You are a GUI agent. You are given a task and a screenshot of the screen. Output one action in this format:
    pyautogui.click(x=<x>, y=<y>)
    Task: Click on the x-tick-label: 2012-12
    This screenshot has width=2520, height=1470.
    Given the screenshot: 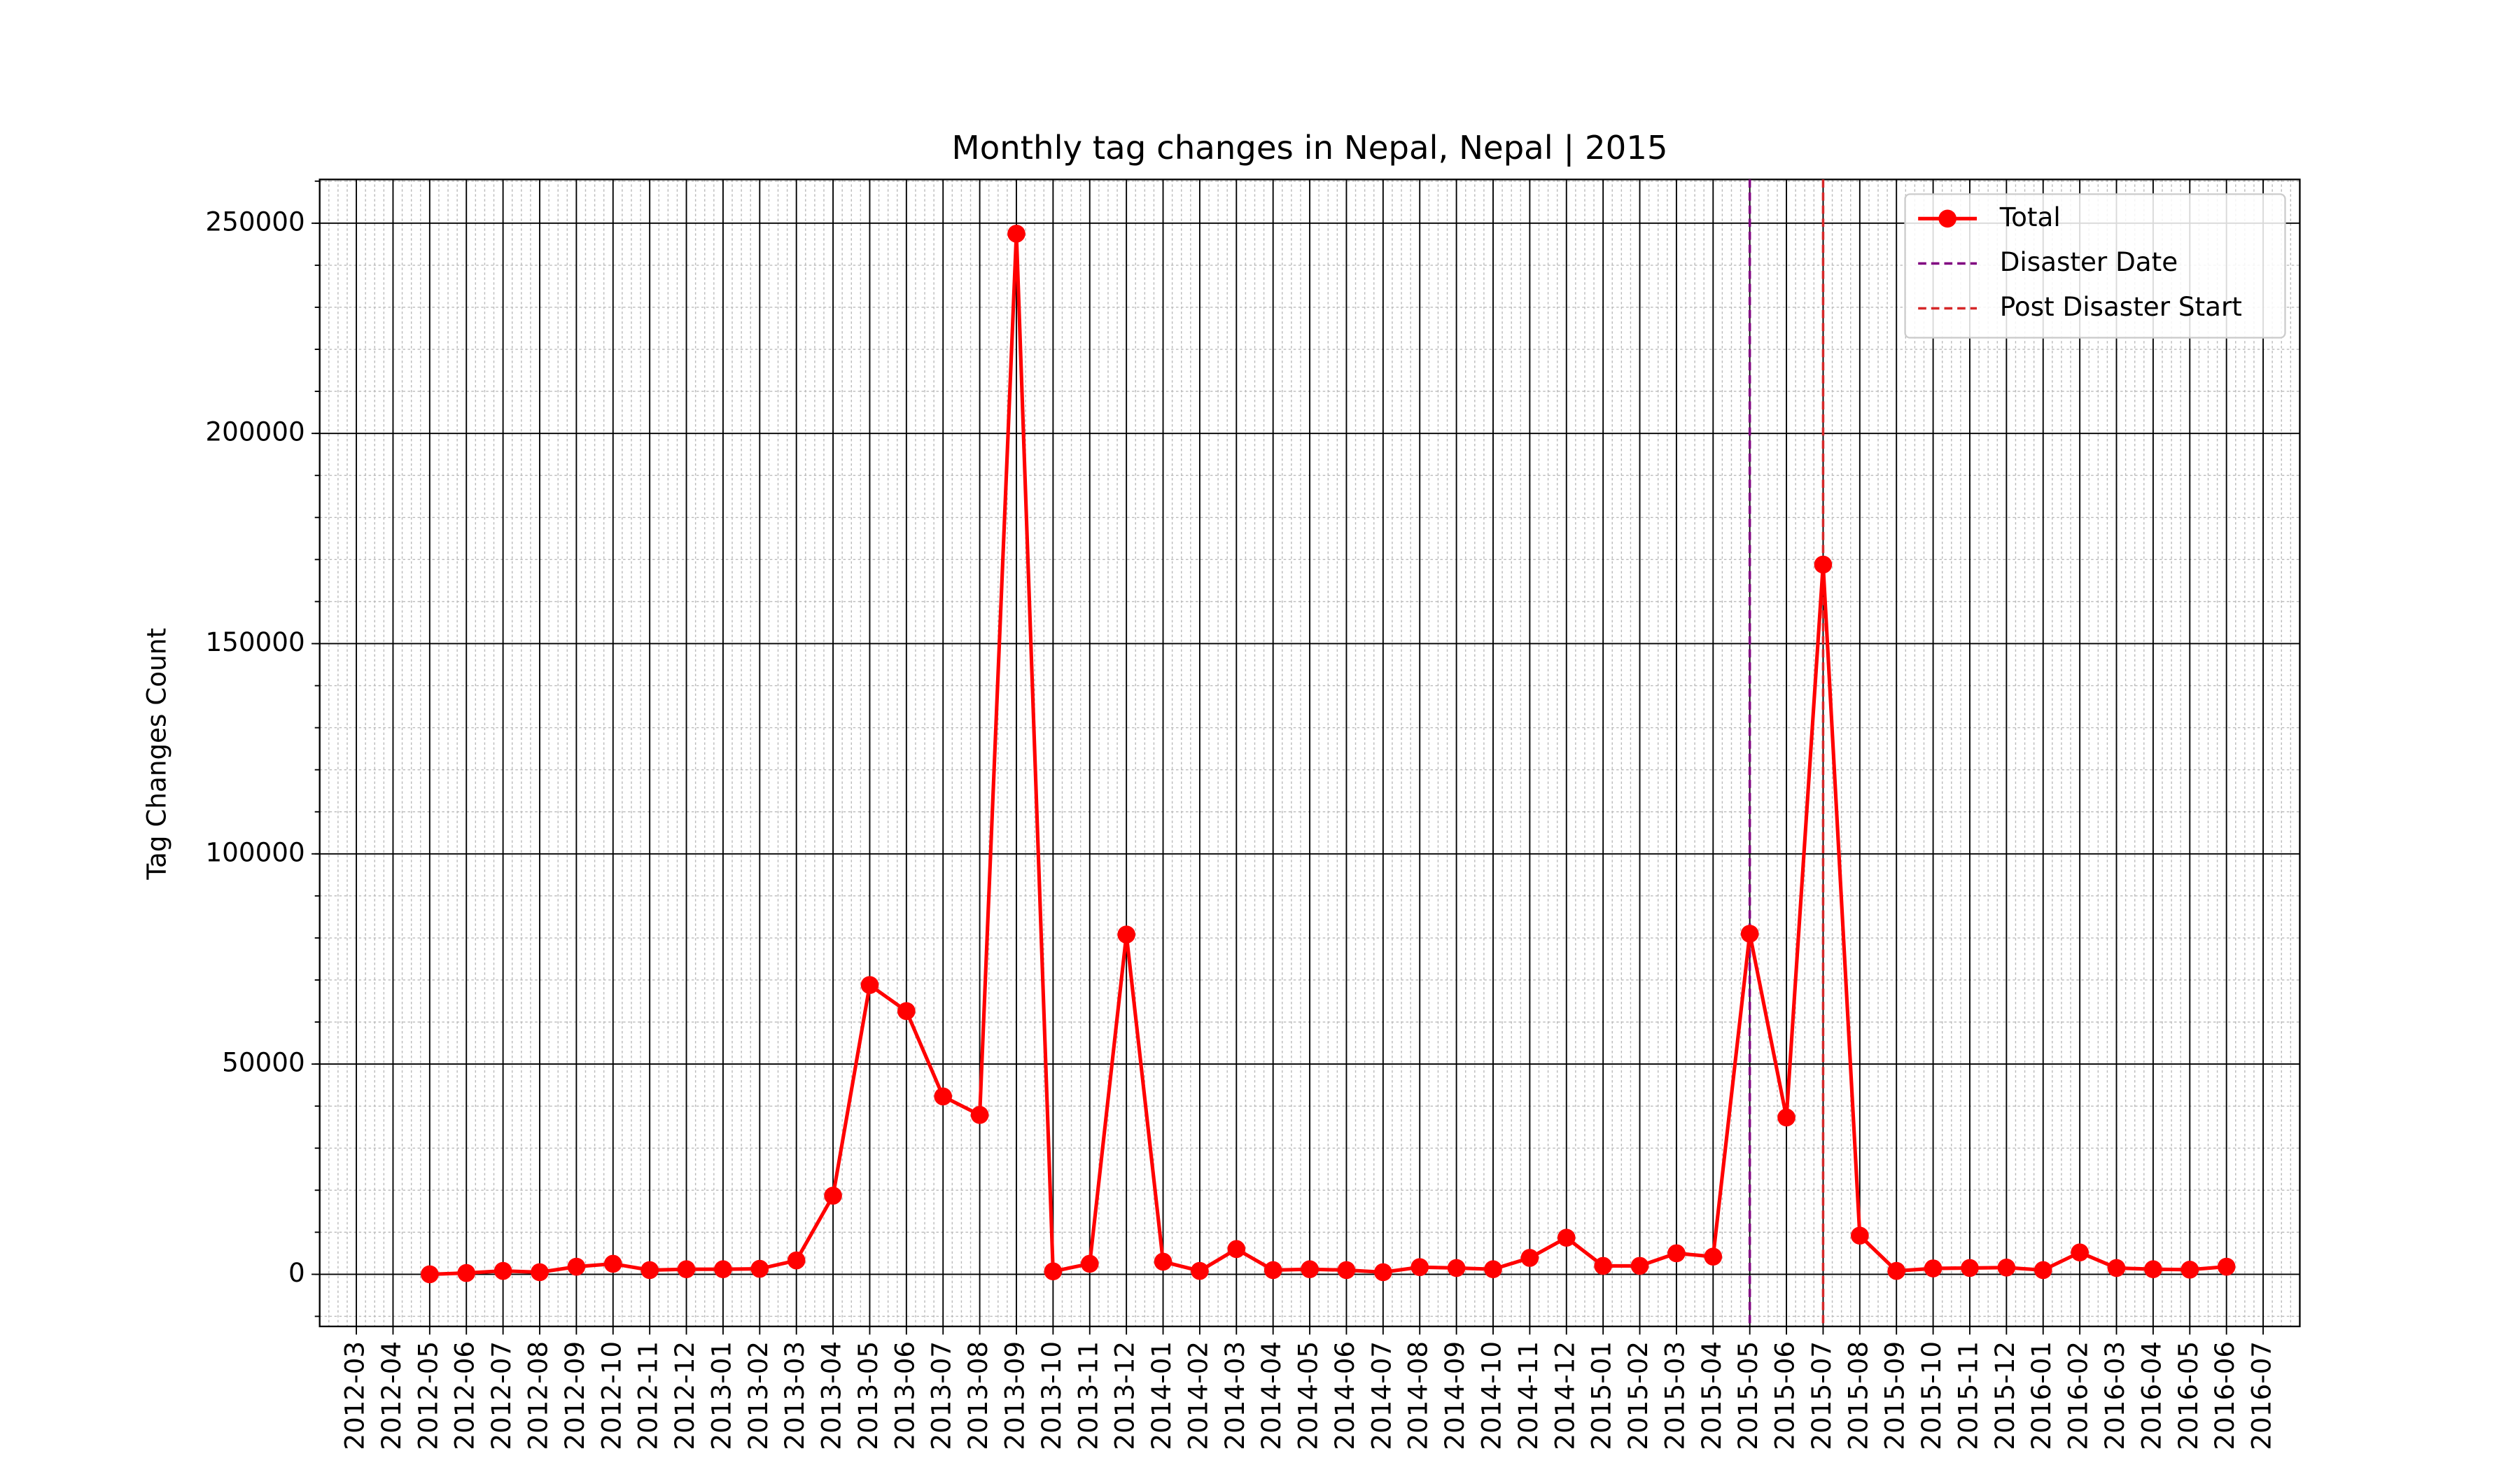 What is the action you would take?
    pyautogui.click(x=684, y=1395)
    